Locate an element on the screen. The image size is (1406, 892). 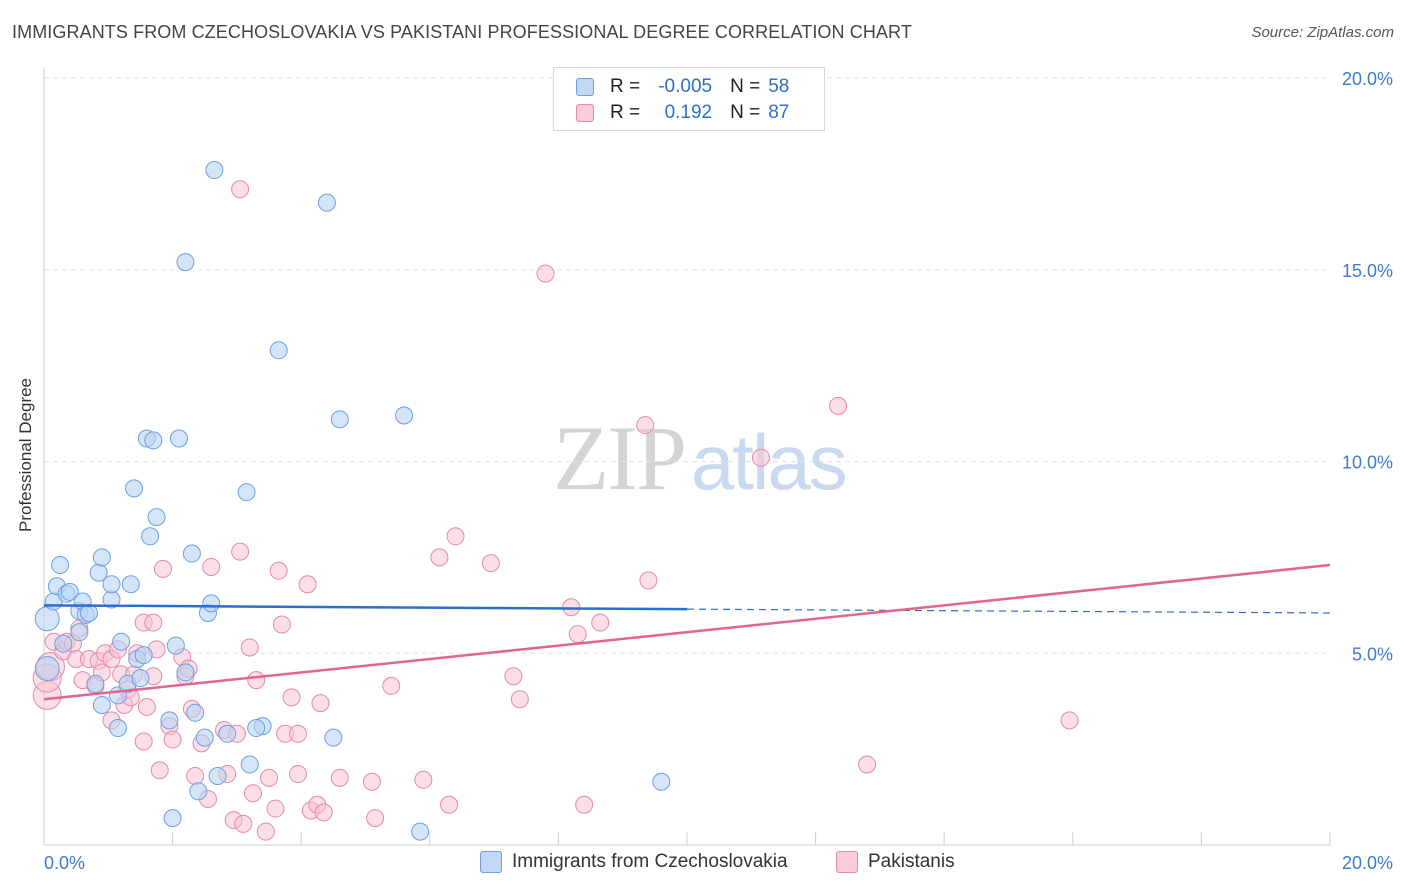
correlation-legend: R = -0.005 N = 58 R = 0.192 N = 87 is located at coordinates (689, 99).